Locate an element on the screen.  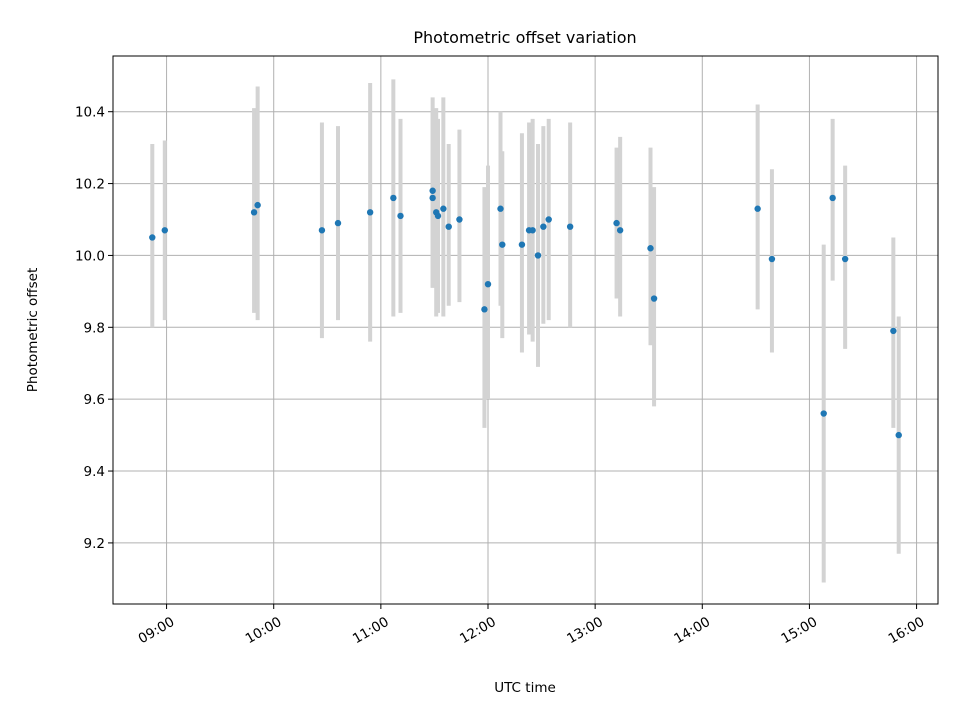
y-tick-label: 10.4 is located at coordinates (90, 113).